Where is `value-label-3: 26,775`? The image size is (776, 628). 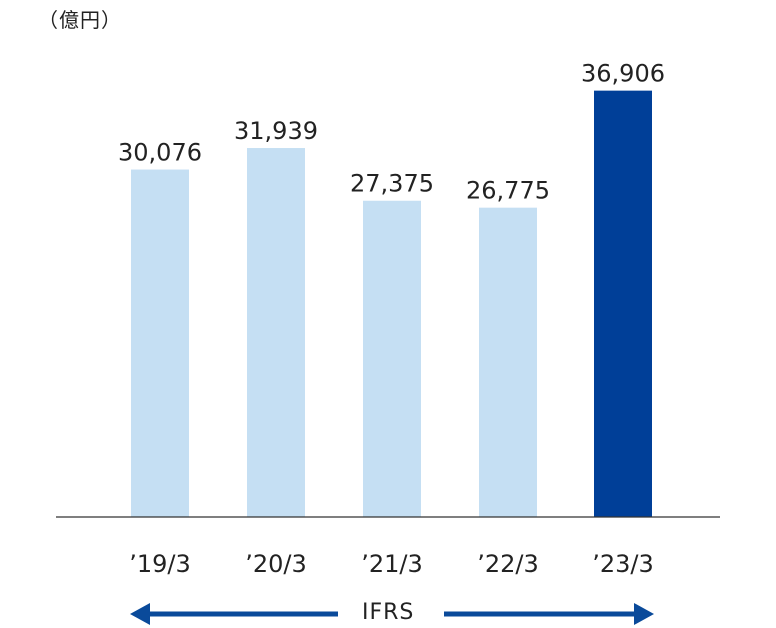
value-label-3: 26,775 is located at coordinates (508, 191).